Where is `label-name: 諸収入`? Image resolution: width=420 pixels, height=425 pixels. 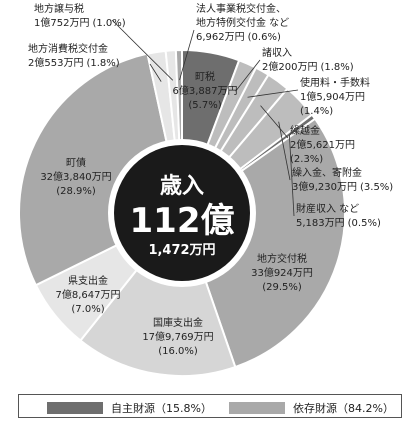
label-name: 諸収入 is located at coordinates (277, 52).